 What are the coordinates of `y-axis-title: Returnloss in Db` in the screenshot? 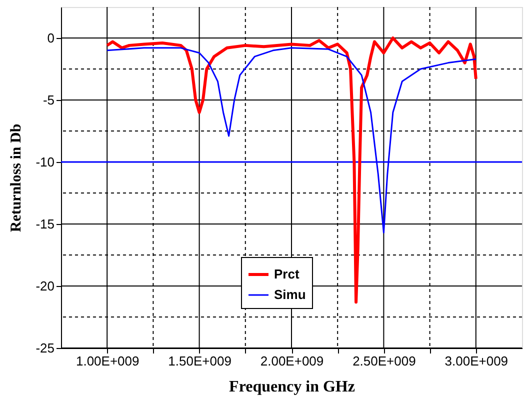 It's located at (16, 178).